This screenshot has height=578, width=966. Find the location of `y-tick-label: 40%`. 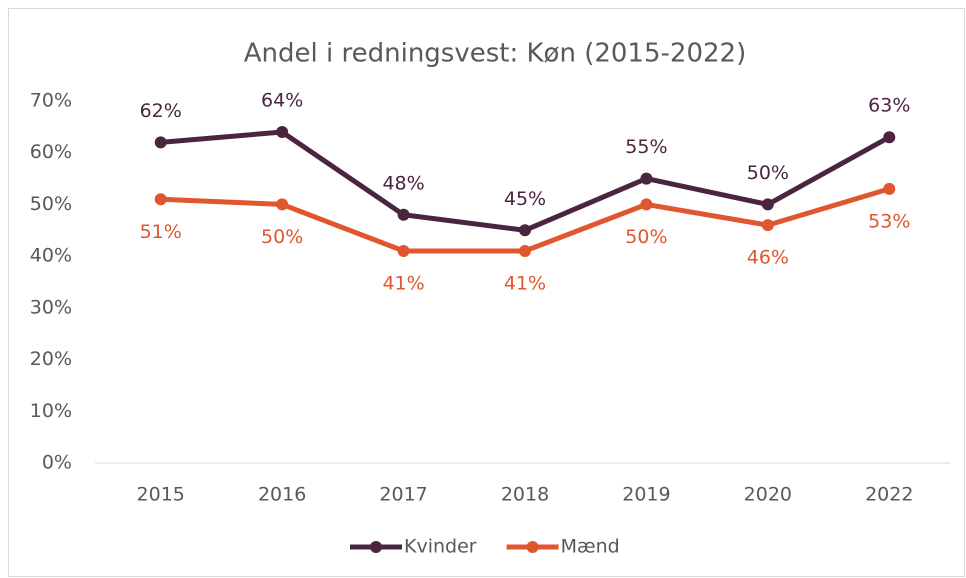

y-tick-label: 40% is located at coordinates (51, 256).